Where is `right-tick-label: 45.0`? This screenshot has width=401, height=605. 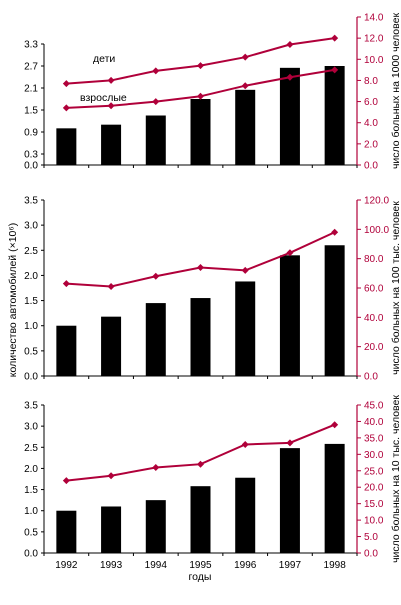 right-tick-label: 45.0 is located at coordinates (374, 406).